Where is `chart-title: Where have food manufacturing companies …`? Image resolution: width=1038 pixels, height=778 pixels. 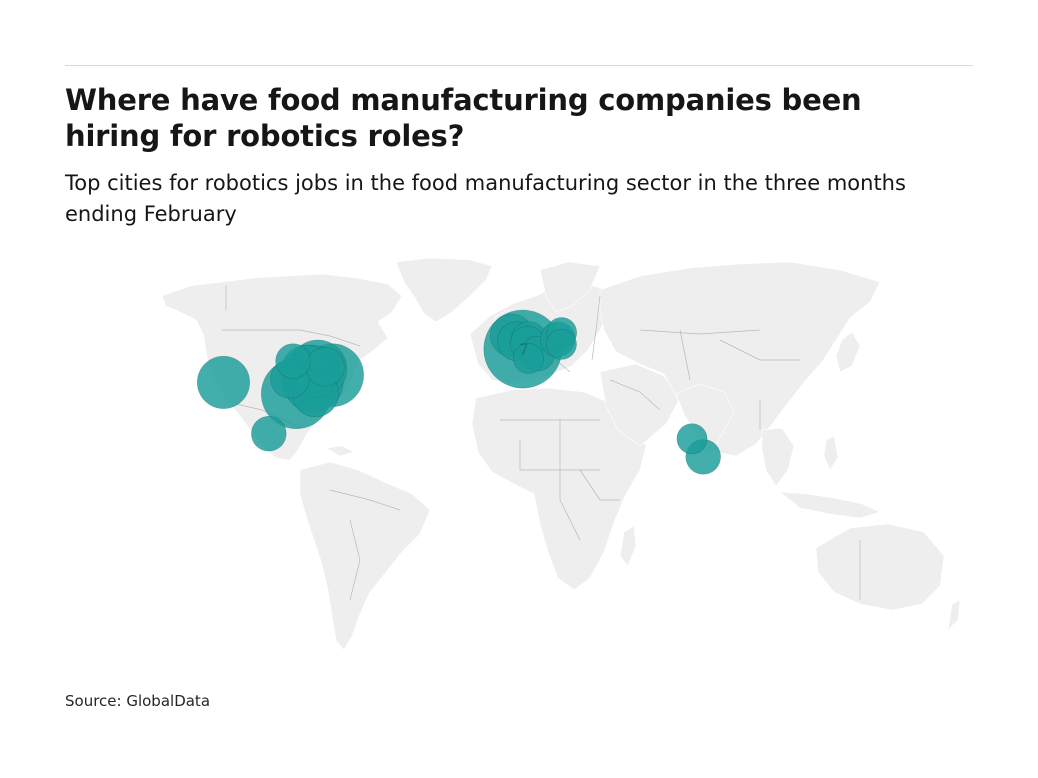 chart-title: Where have food manufacturing companies … is located at coordinates (463, 118).